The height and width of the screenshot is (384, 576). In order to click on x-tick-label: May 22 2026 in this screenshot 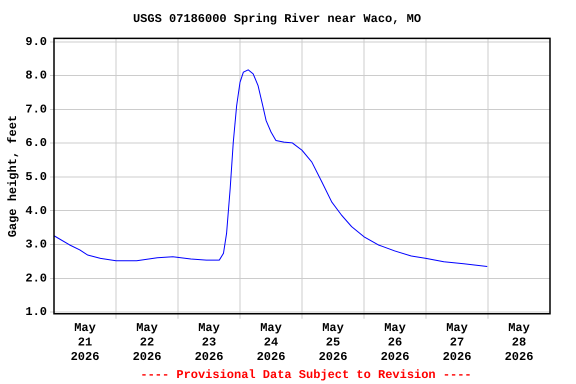, I will do `click(147, 342)`.